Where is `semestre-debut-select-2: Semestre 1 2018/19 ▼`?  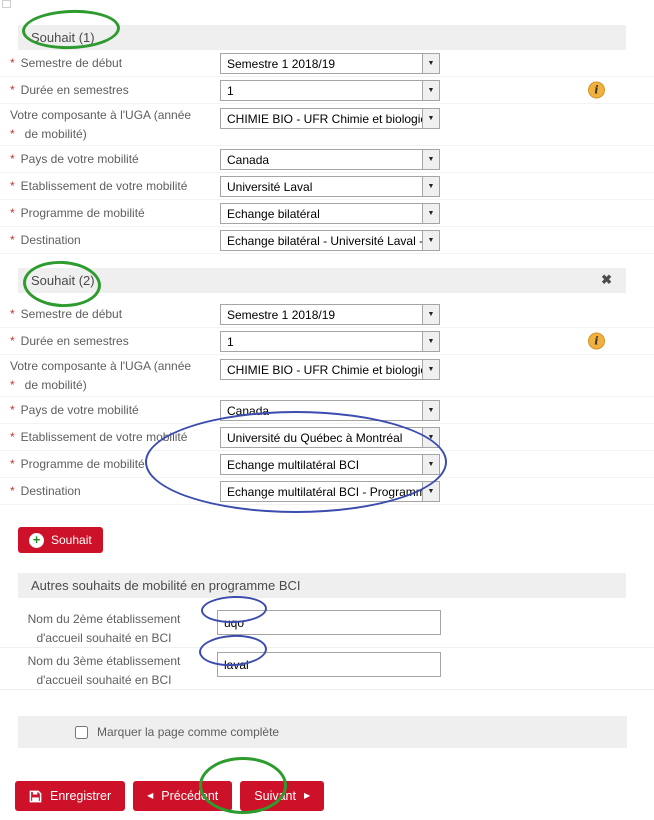
semestre-debut-select-2: Semestre 1 2018/19 ▼ is located at coordinates (330, 314).